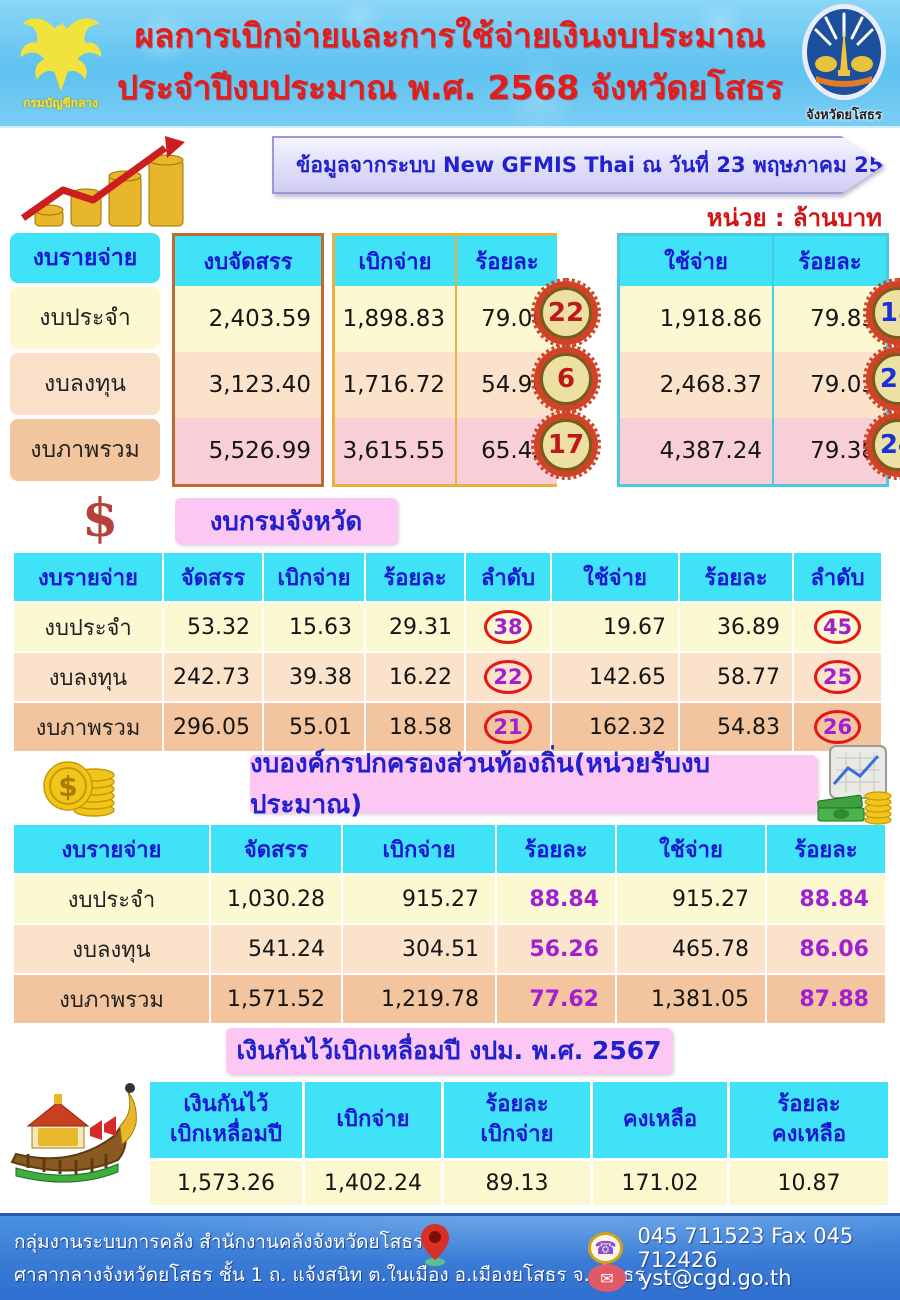  What do you see at coordinates (88, 677) in the screenshot?
I see `t2-row-label: งบลงทุน` at bounding box center [88, 677].